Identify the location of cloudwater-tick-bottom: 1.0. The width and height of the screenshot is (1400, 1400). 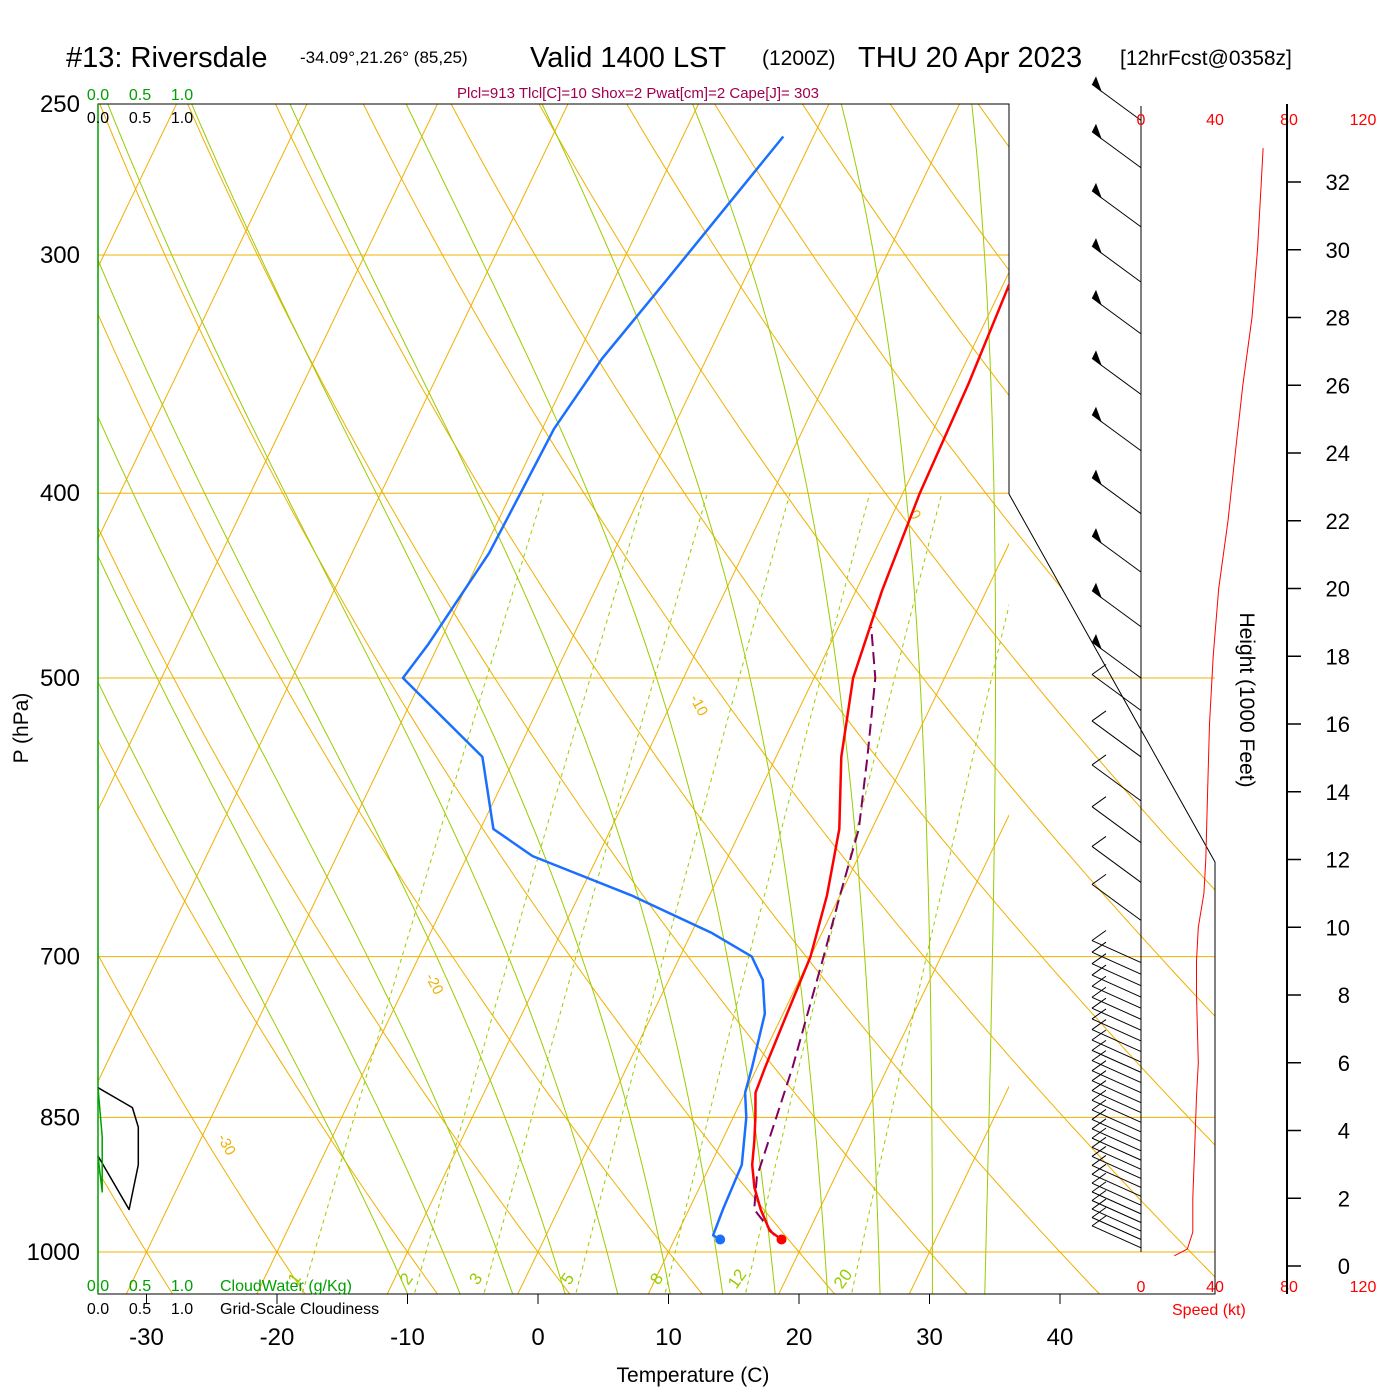
(182, 1286).